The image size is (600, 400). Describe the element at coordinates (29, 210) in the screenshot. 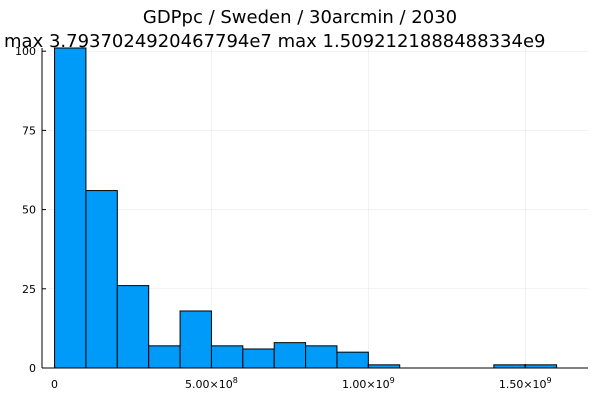

I see `y-tick-label: 50` at that location.